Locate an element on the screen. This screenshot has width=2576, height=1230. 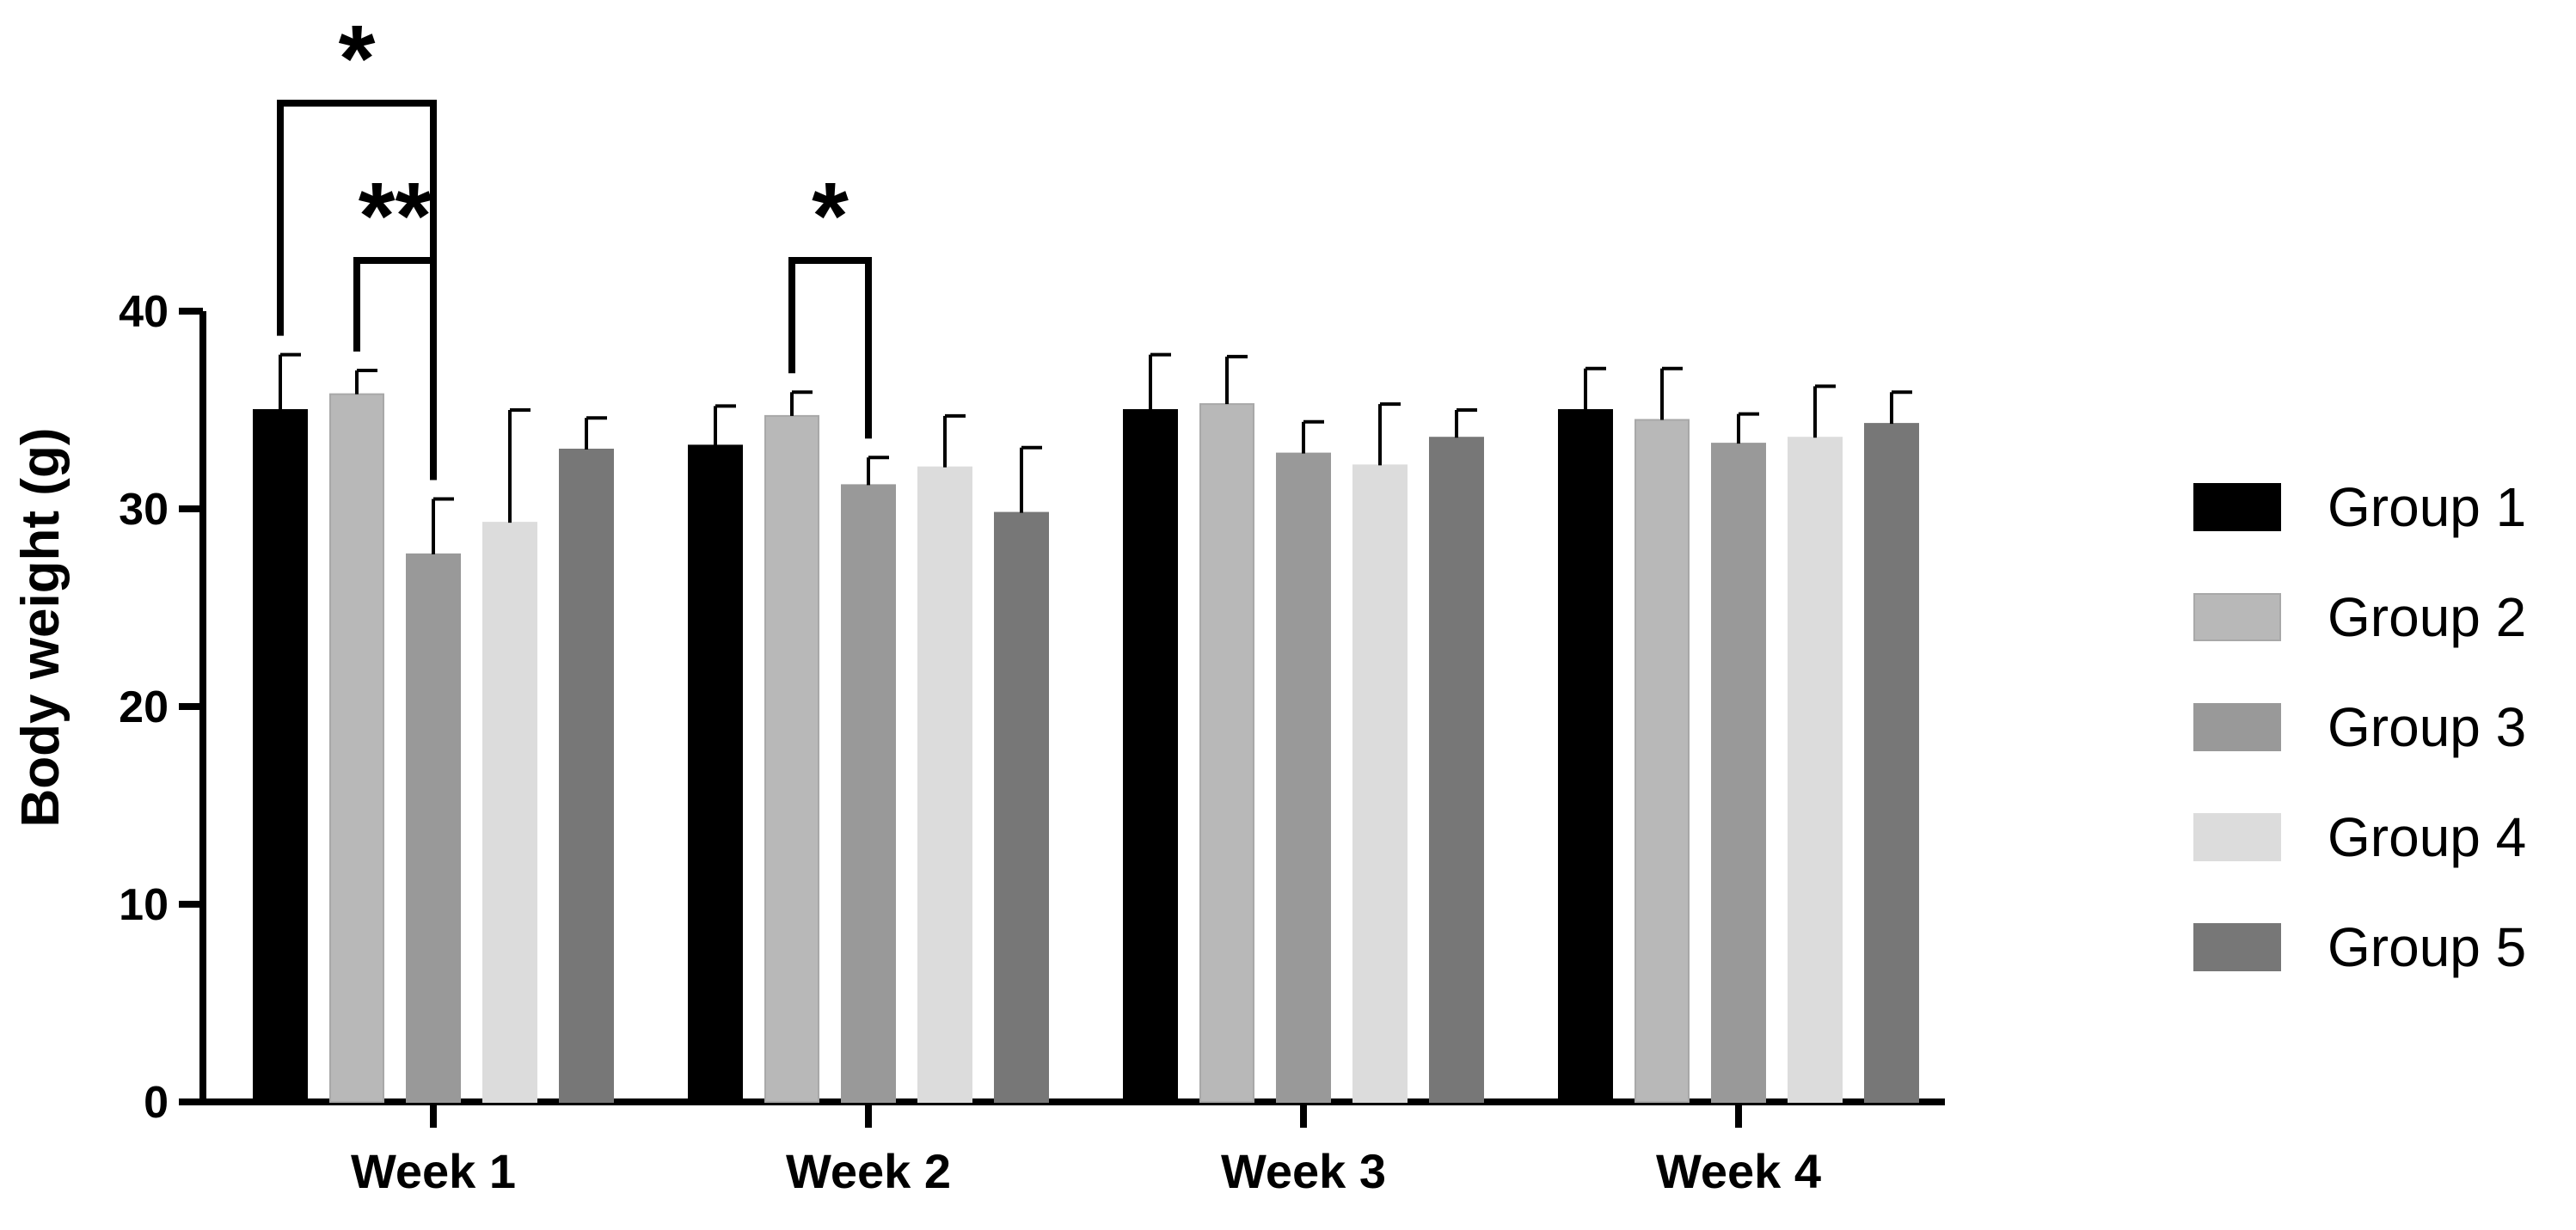
y-tick-label: 0 is located at coordinates (156, 1103).